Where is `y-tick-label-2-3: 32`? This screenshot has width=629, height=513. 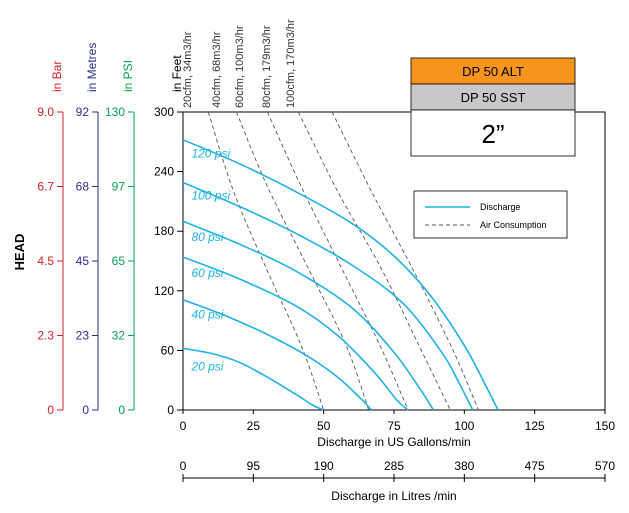
y-tick-label-2-3: 32 is located at coordinates (119, 336).